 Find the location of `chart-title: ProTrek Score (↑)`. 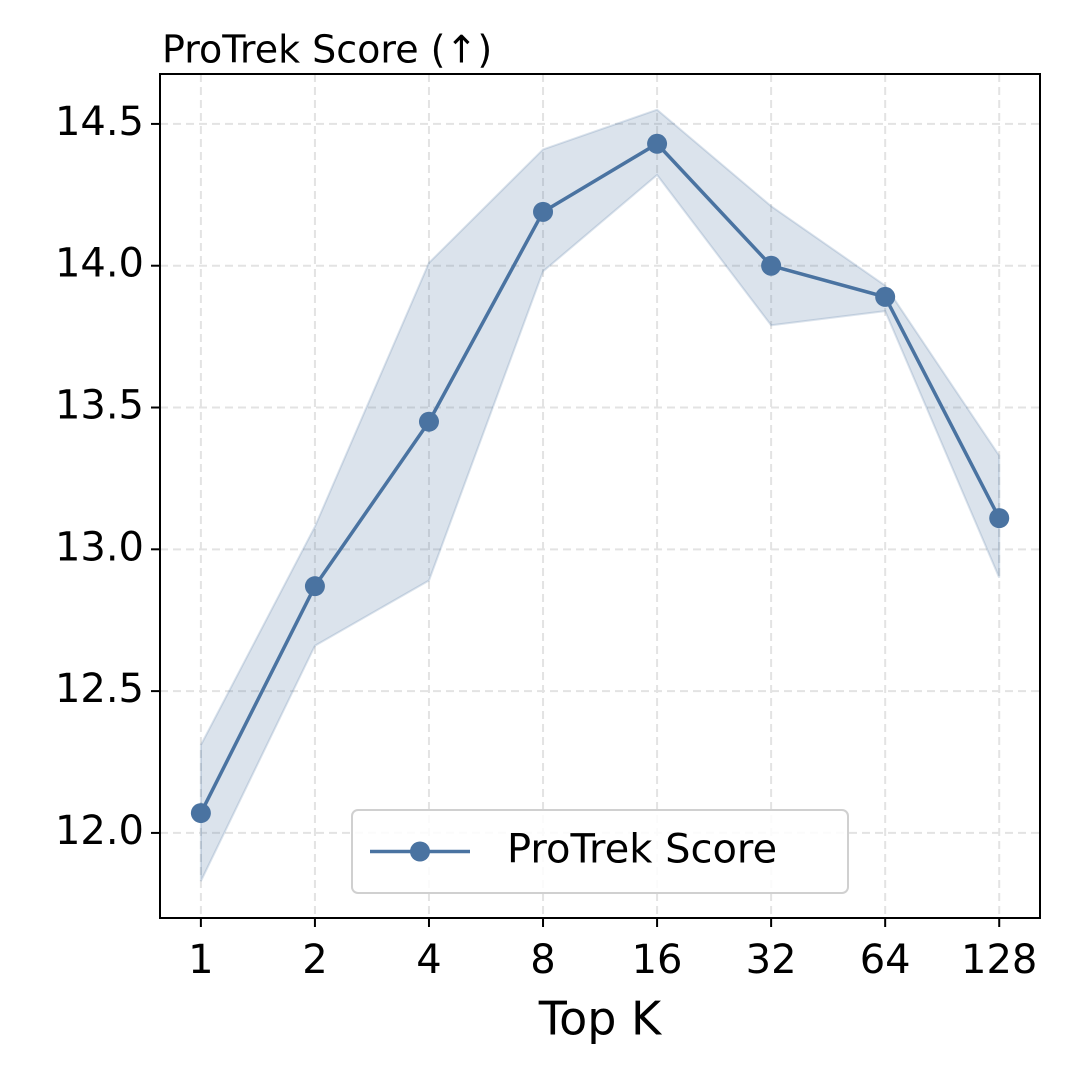

chart-title: ProTrek Score (↑) is located at coordinates (327, 50).